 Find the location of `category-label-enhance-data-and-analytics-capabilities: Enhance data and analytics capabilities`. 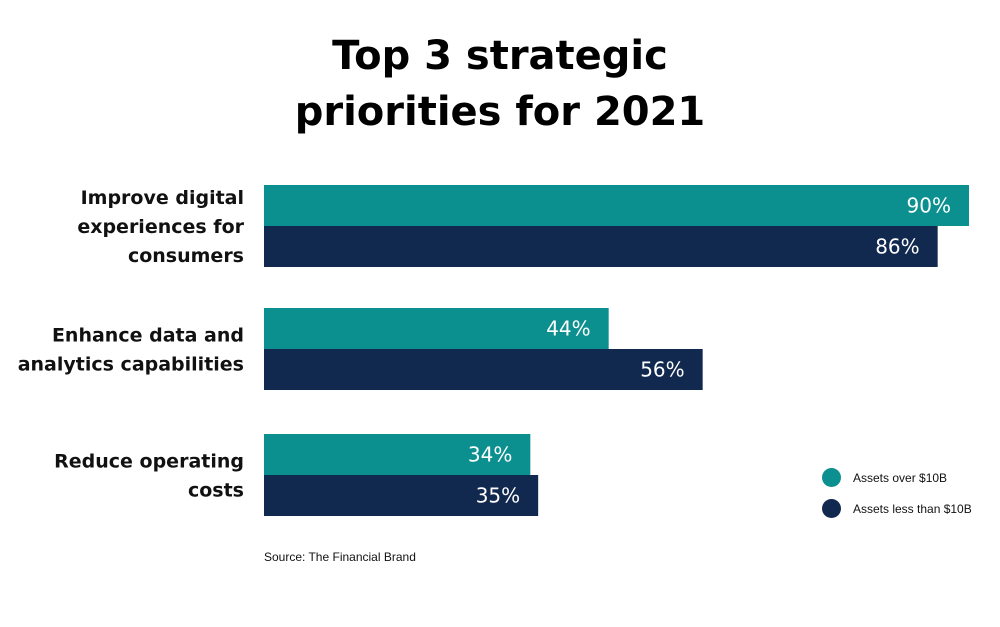

category-label-enhance-data-and-analytics-capabilities: Enhance data and analytics capabilities is located at coordinates (131, 350).